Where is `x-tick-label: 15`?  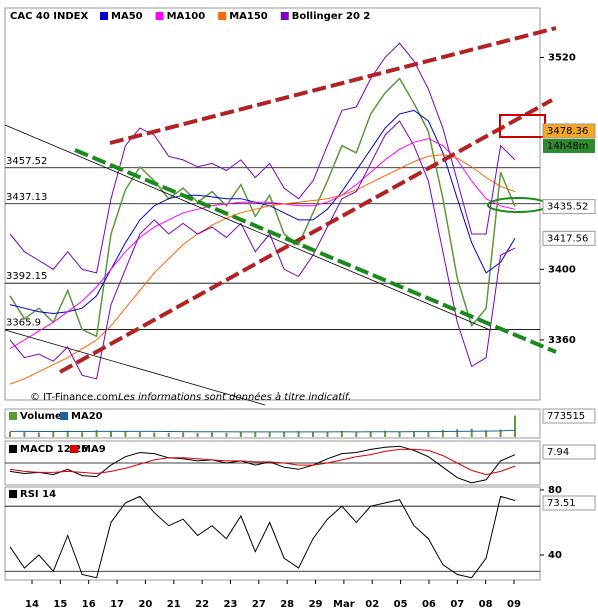
x-tick-label: 15 is located at coordinates (60, 604).